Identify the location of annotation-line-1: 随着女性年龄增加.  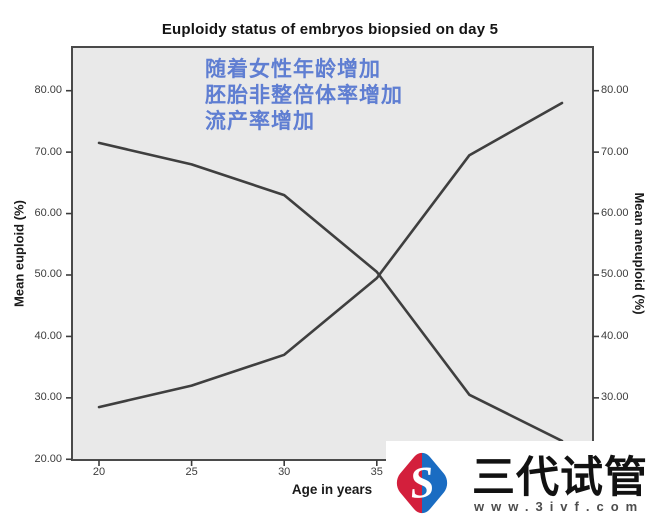
(293, 69).